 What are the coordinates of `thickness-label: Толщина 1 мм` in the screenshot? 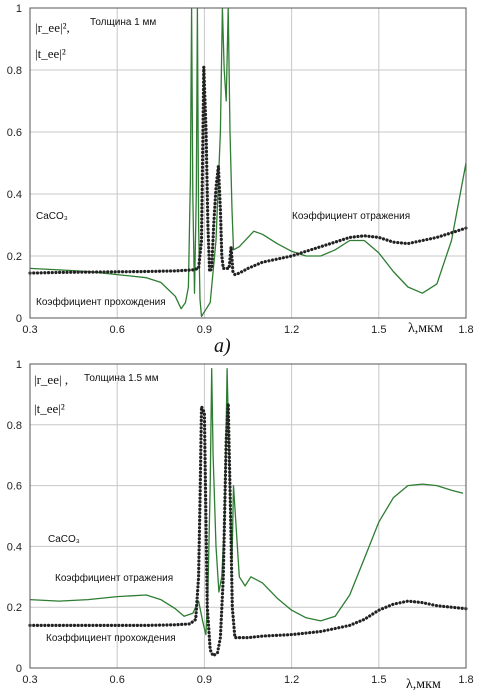 It's located at (123, 22).